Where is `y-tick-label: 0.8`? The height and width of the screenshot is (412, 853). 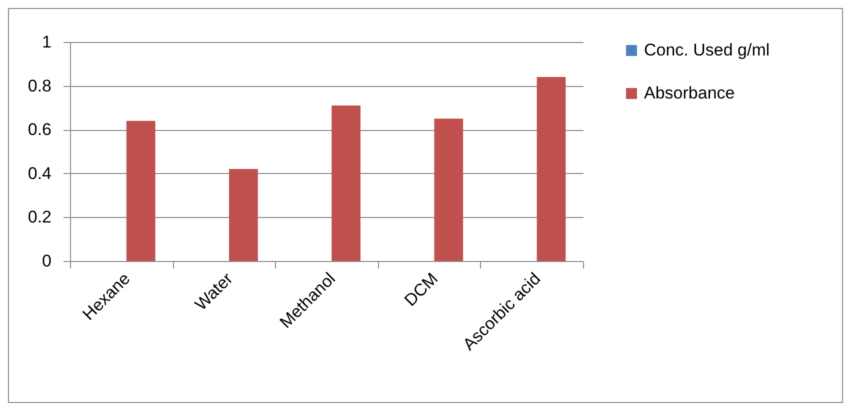 y-tick-label: 0.8 is located at coordinates (40, 86).